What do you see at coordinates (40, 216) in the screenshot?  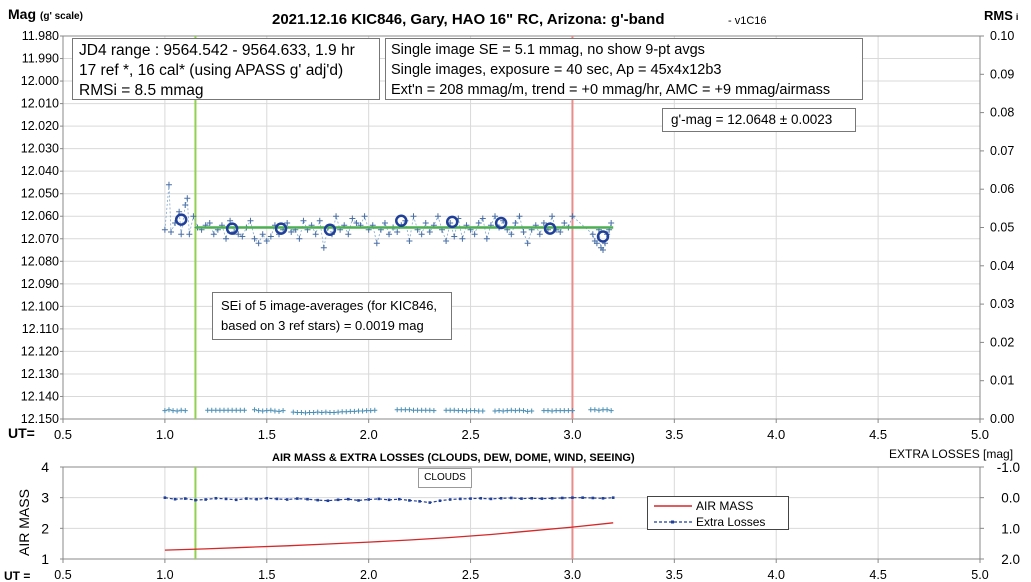 I see `y-tick-label: 12.060` at bounding box center [40, 216].